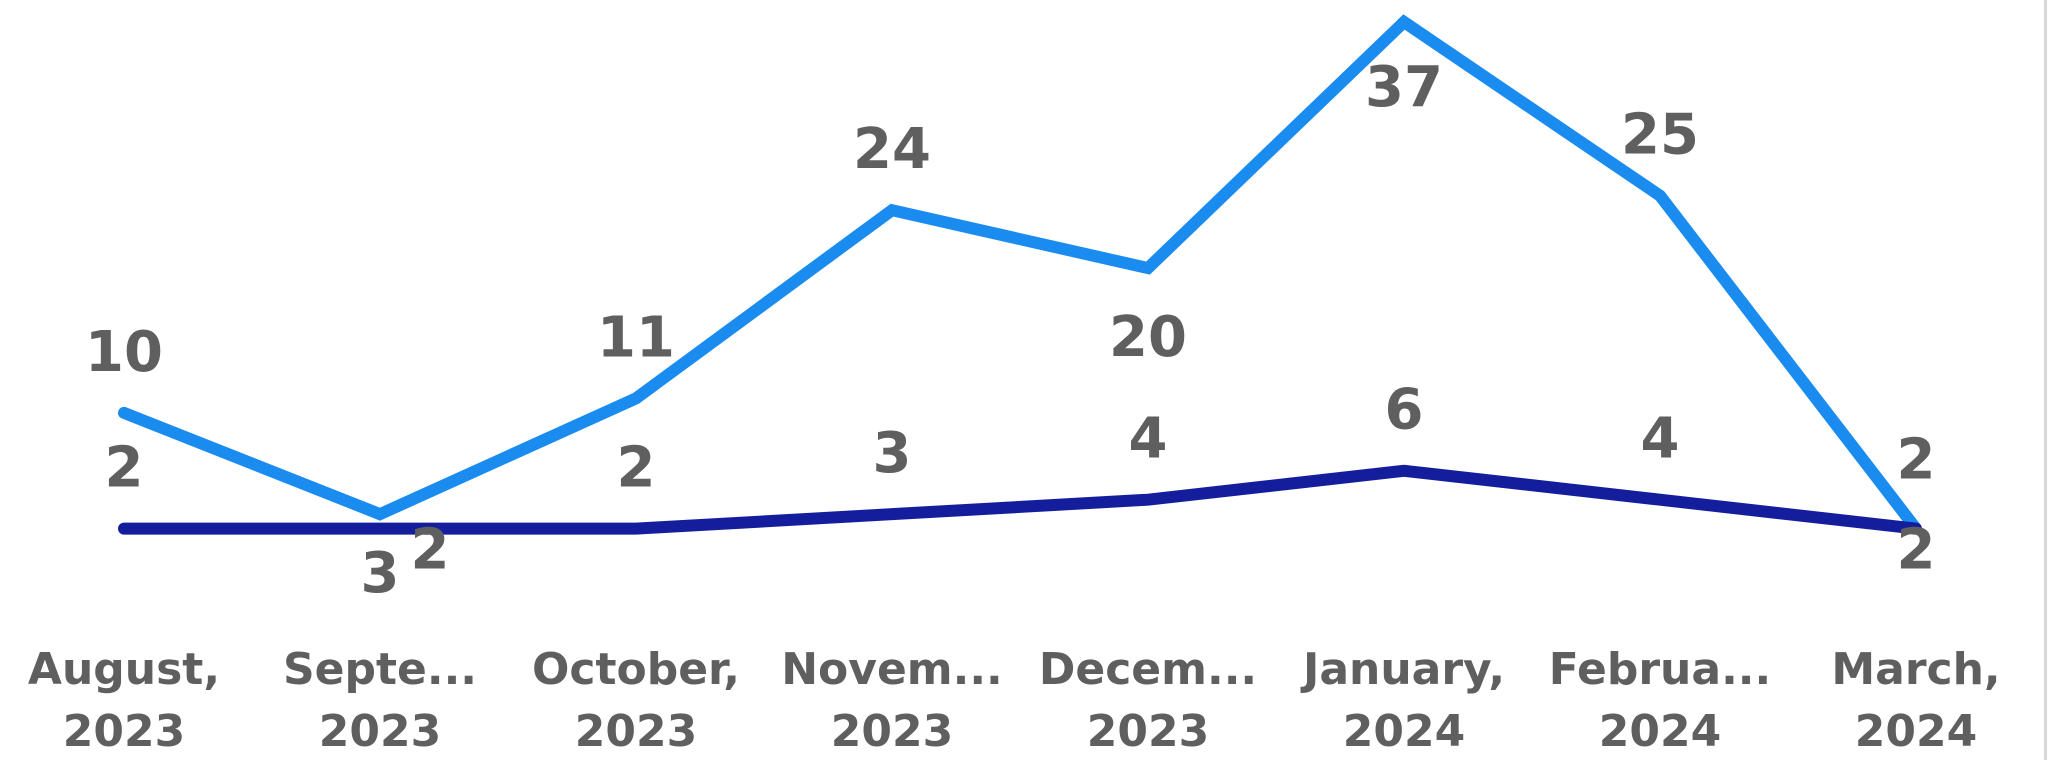 This screenshot has width=2050, height=760. I want to click on x-tick-label-3-line-2: 2023, so click(892, 731).